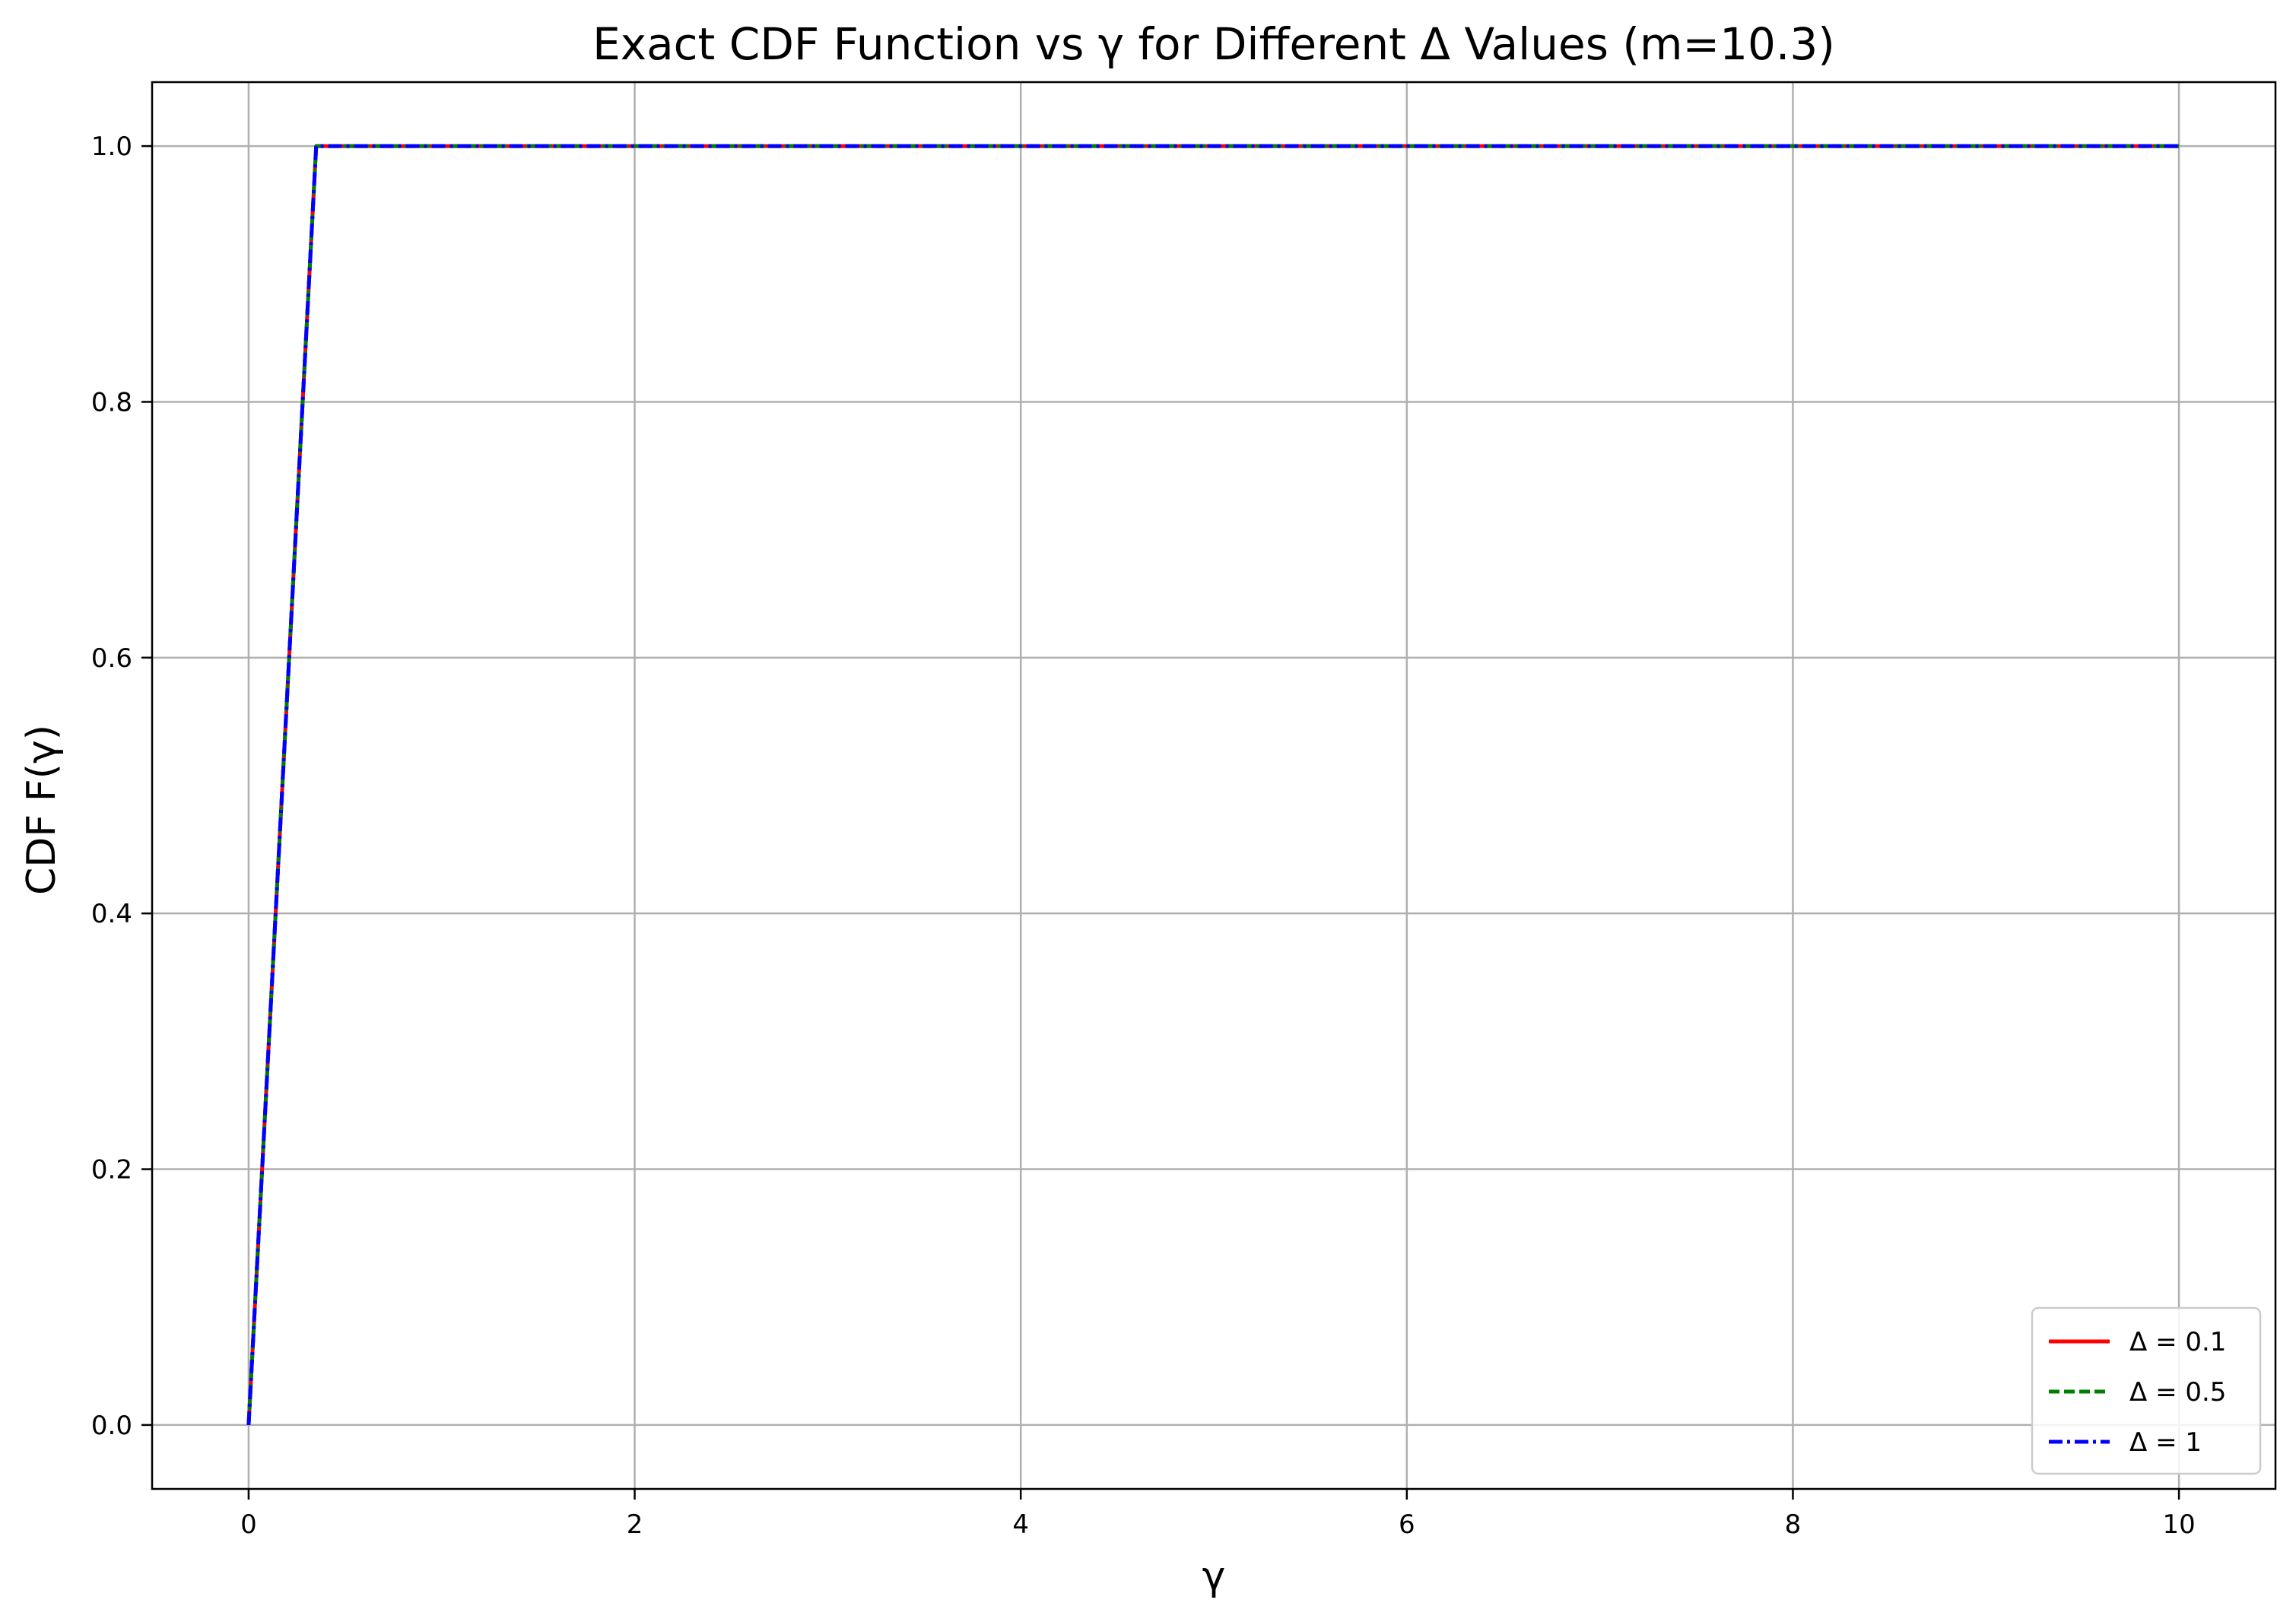  What do you see at coordinates (112, 1170) in the screenshot?
I see `y-tick-label: 0.2` at bounding box center [112, 1170].